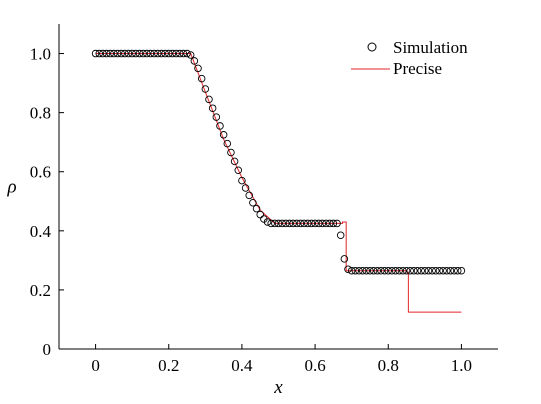 The image size is (541, 404). What do you see at coordinates (372, 47) in the screenshot?
I see `legend-simulation-marker` at bounding box center [372, 47].